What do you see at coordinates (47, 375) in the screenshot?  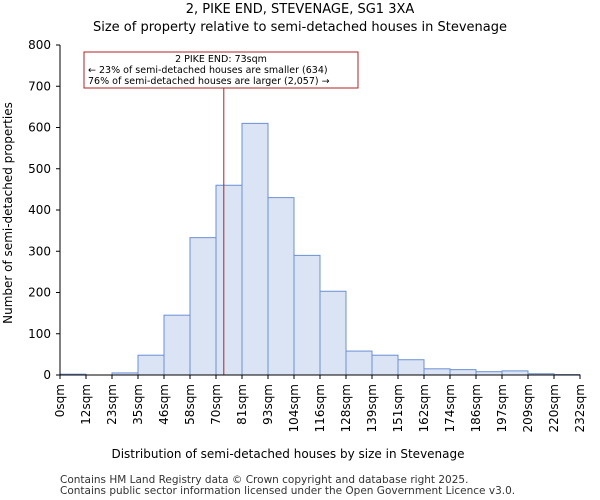 I see `y-tick-label: 0` at bounding box center [47, 375].